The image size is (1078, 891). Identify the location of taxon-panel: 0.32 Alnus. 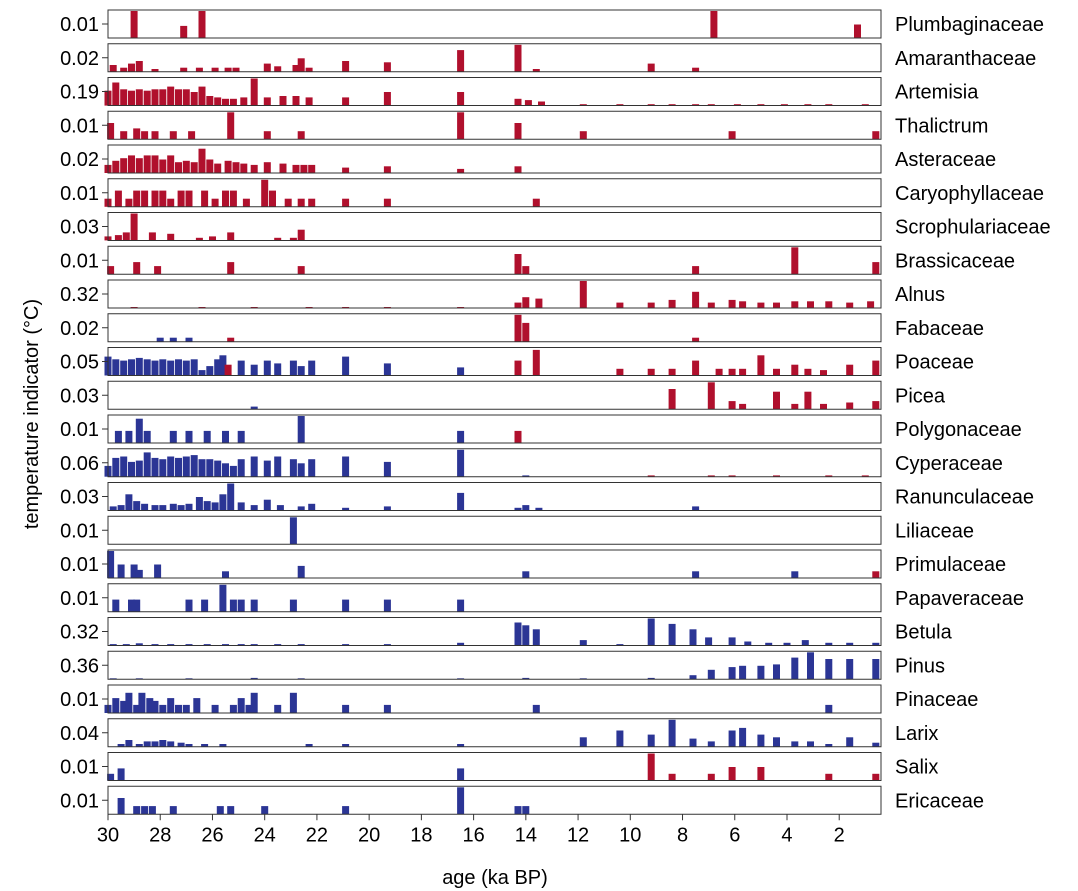
(502, 294).